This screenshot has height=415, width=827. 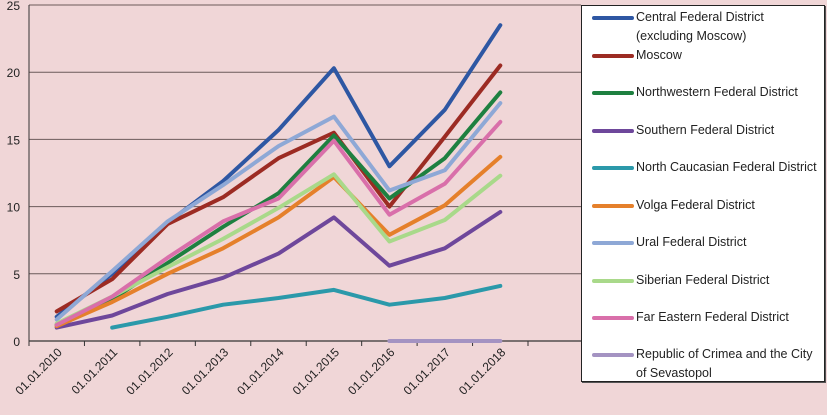 What do you see at coordinates (371, 371) in the screenshot?
I see `x-tick-label: 01.01.2016` at bounding box center [371, 371].